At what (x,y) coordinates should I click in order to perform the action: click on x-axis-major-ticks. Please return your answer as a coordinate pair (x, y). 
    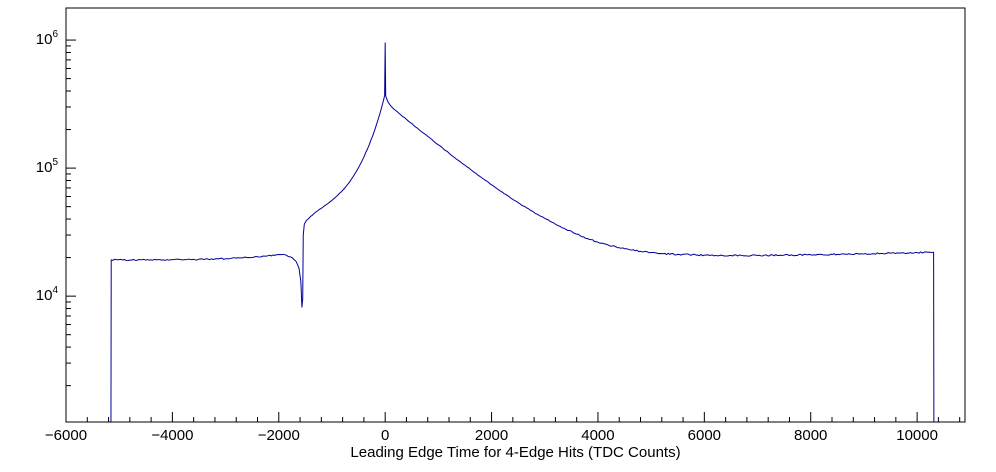
    Looking at the image, I should click on (491, 417).